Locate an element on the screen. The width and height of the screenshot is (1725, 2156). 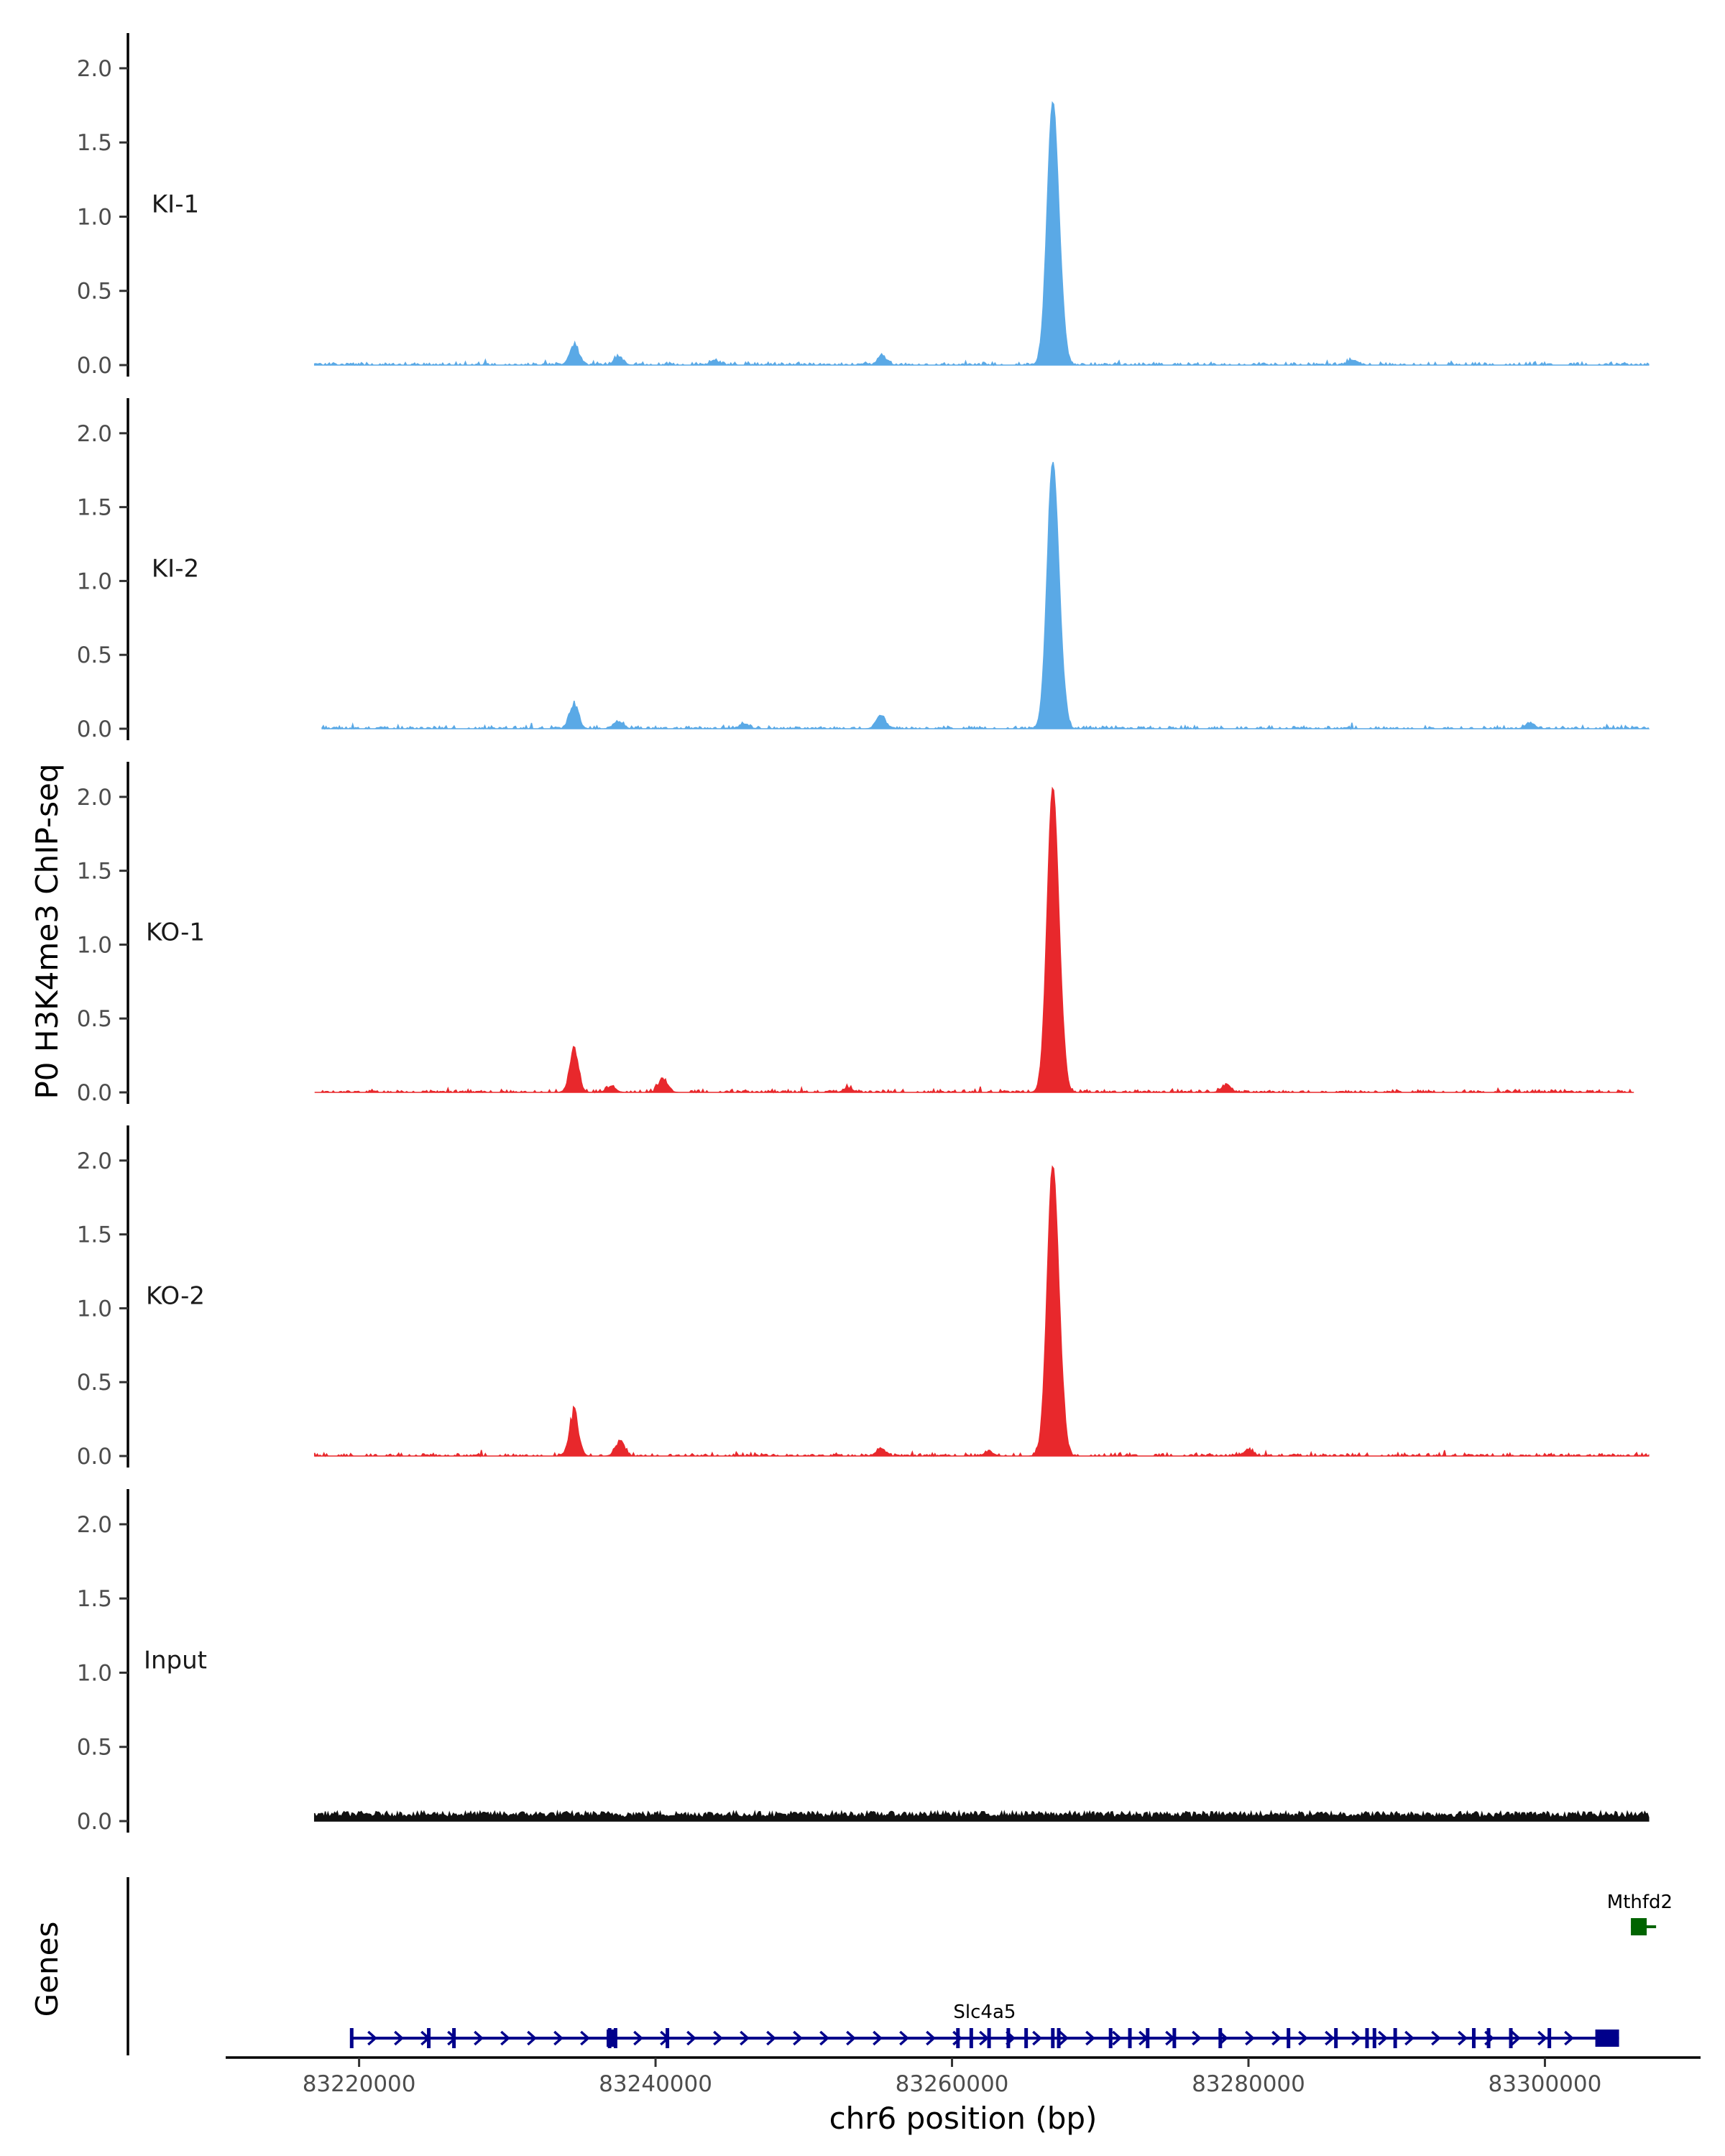
track-ko-1: 0.0 0.5 1.0 1.5 2.0 KO-1 is located at coordinates (855, 934).